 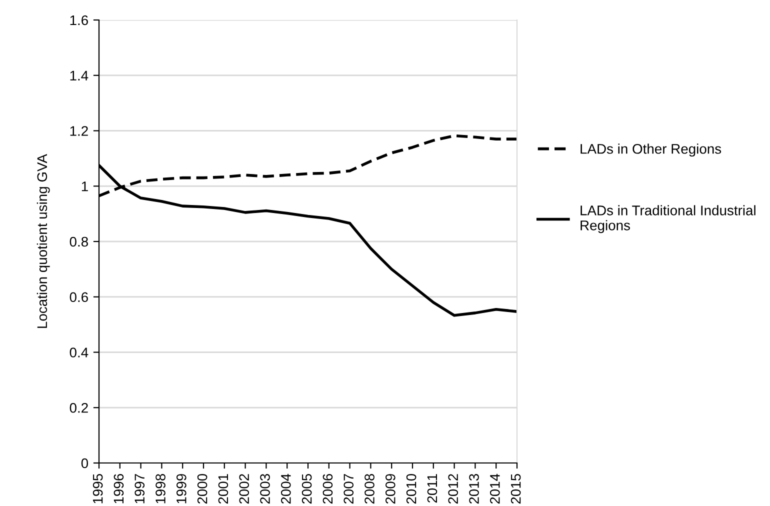 I want to click on x-tick-label: 2011, so click(x=432, y=488).